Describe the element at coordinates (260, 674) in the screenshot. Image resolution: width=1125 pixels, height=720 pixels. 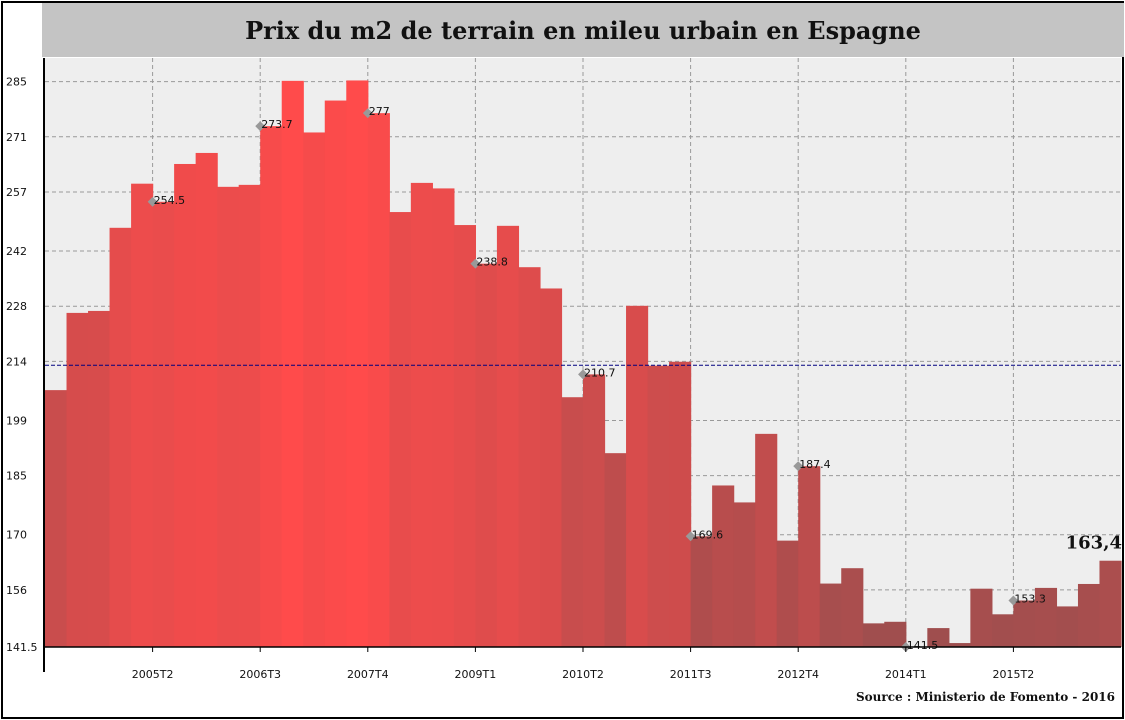
I see `x-tick-label: 2006T3` at that location.